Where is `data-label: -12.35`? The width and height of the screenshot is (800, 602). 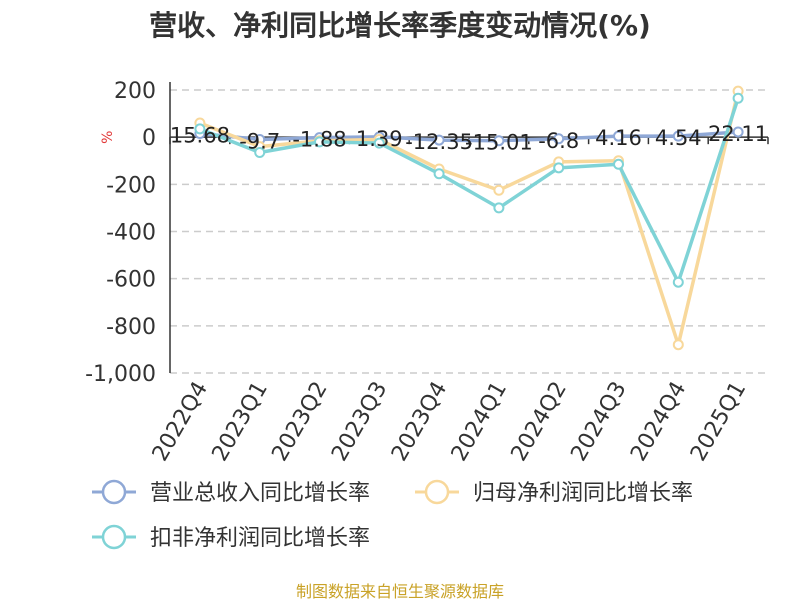 data-label: -12.35 is located at coordinates (439, 142).